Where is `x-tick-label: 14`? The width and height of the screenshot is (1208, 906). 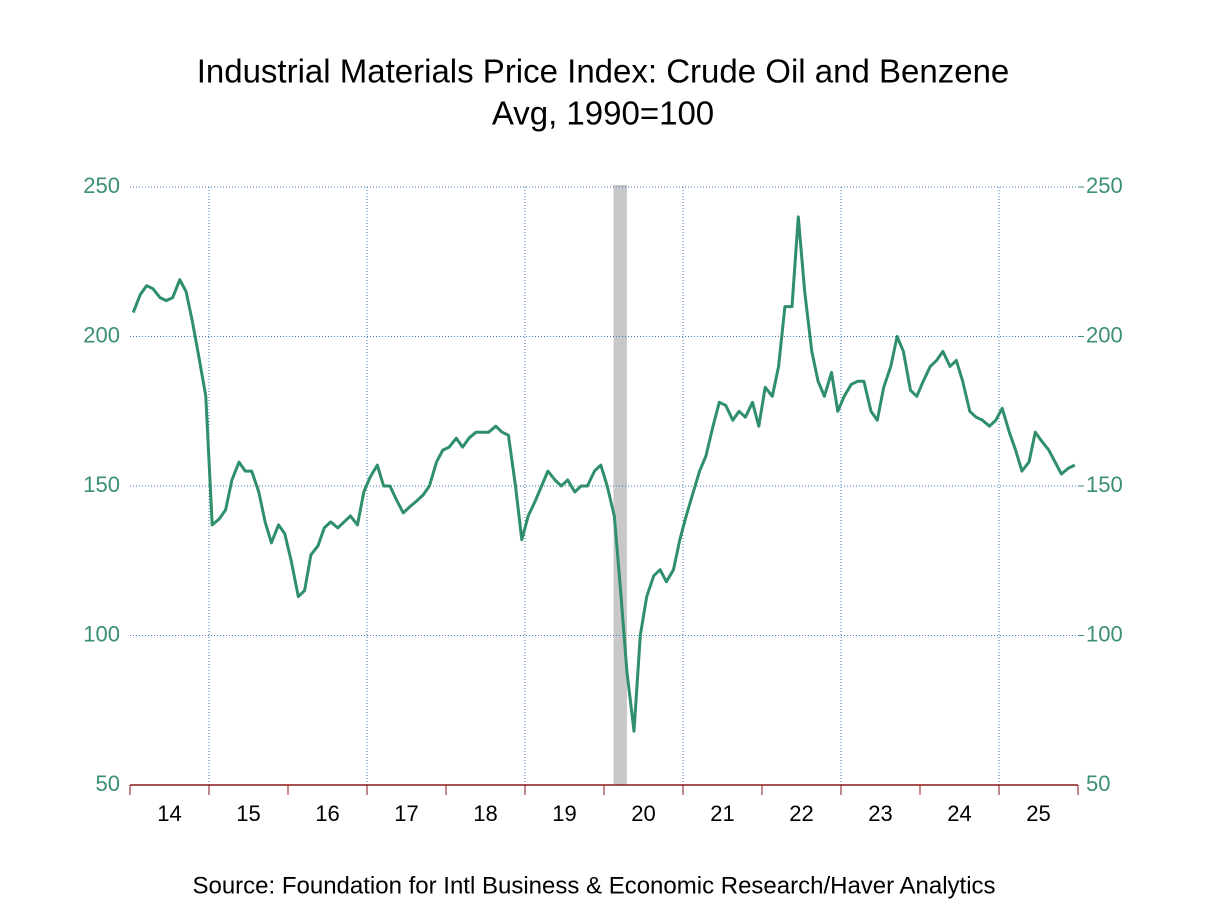 x-tick-label: 14 is located at coordinates (169, 813).